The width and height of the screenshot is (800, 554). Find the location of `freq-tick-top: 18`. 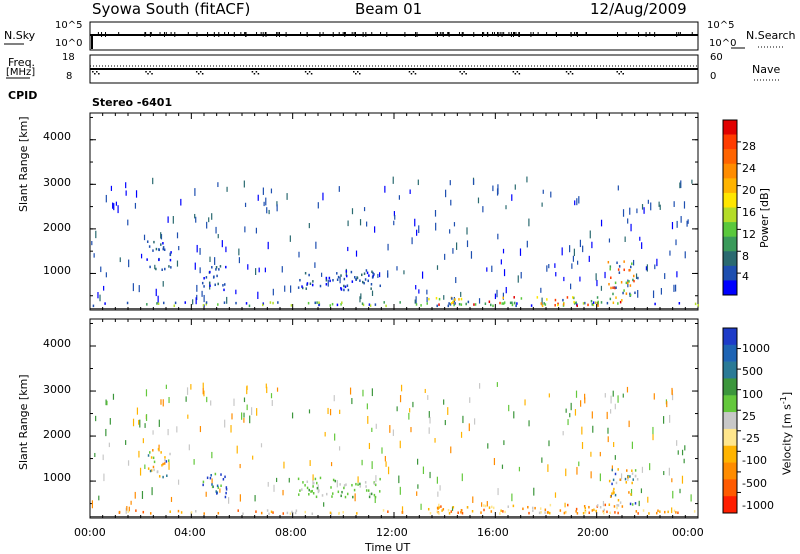

freq-tick-top: 18 is located at coordinates (68, 57).